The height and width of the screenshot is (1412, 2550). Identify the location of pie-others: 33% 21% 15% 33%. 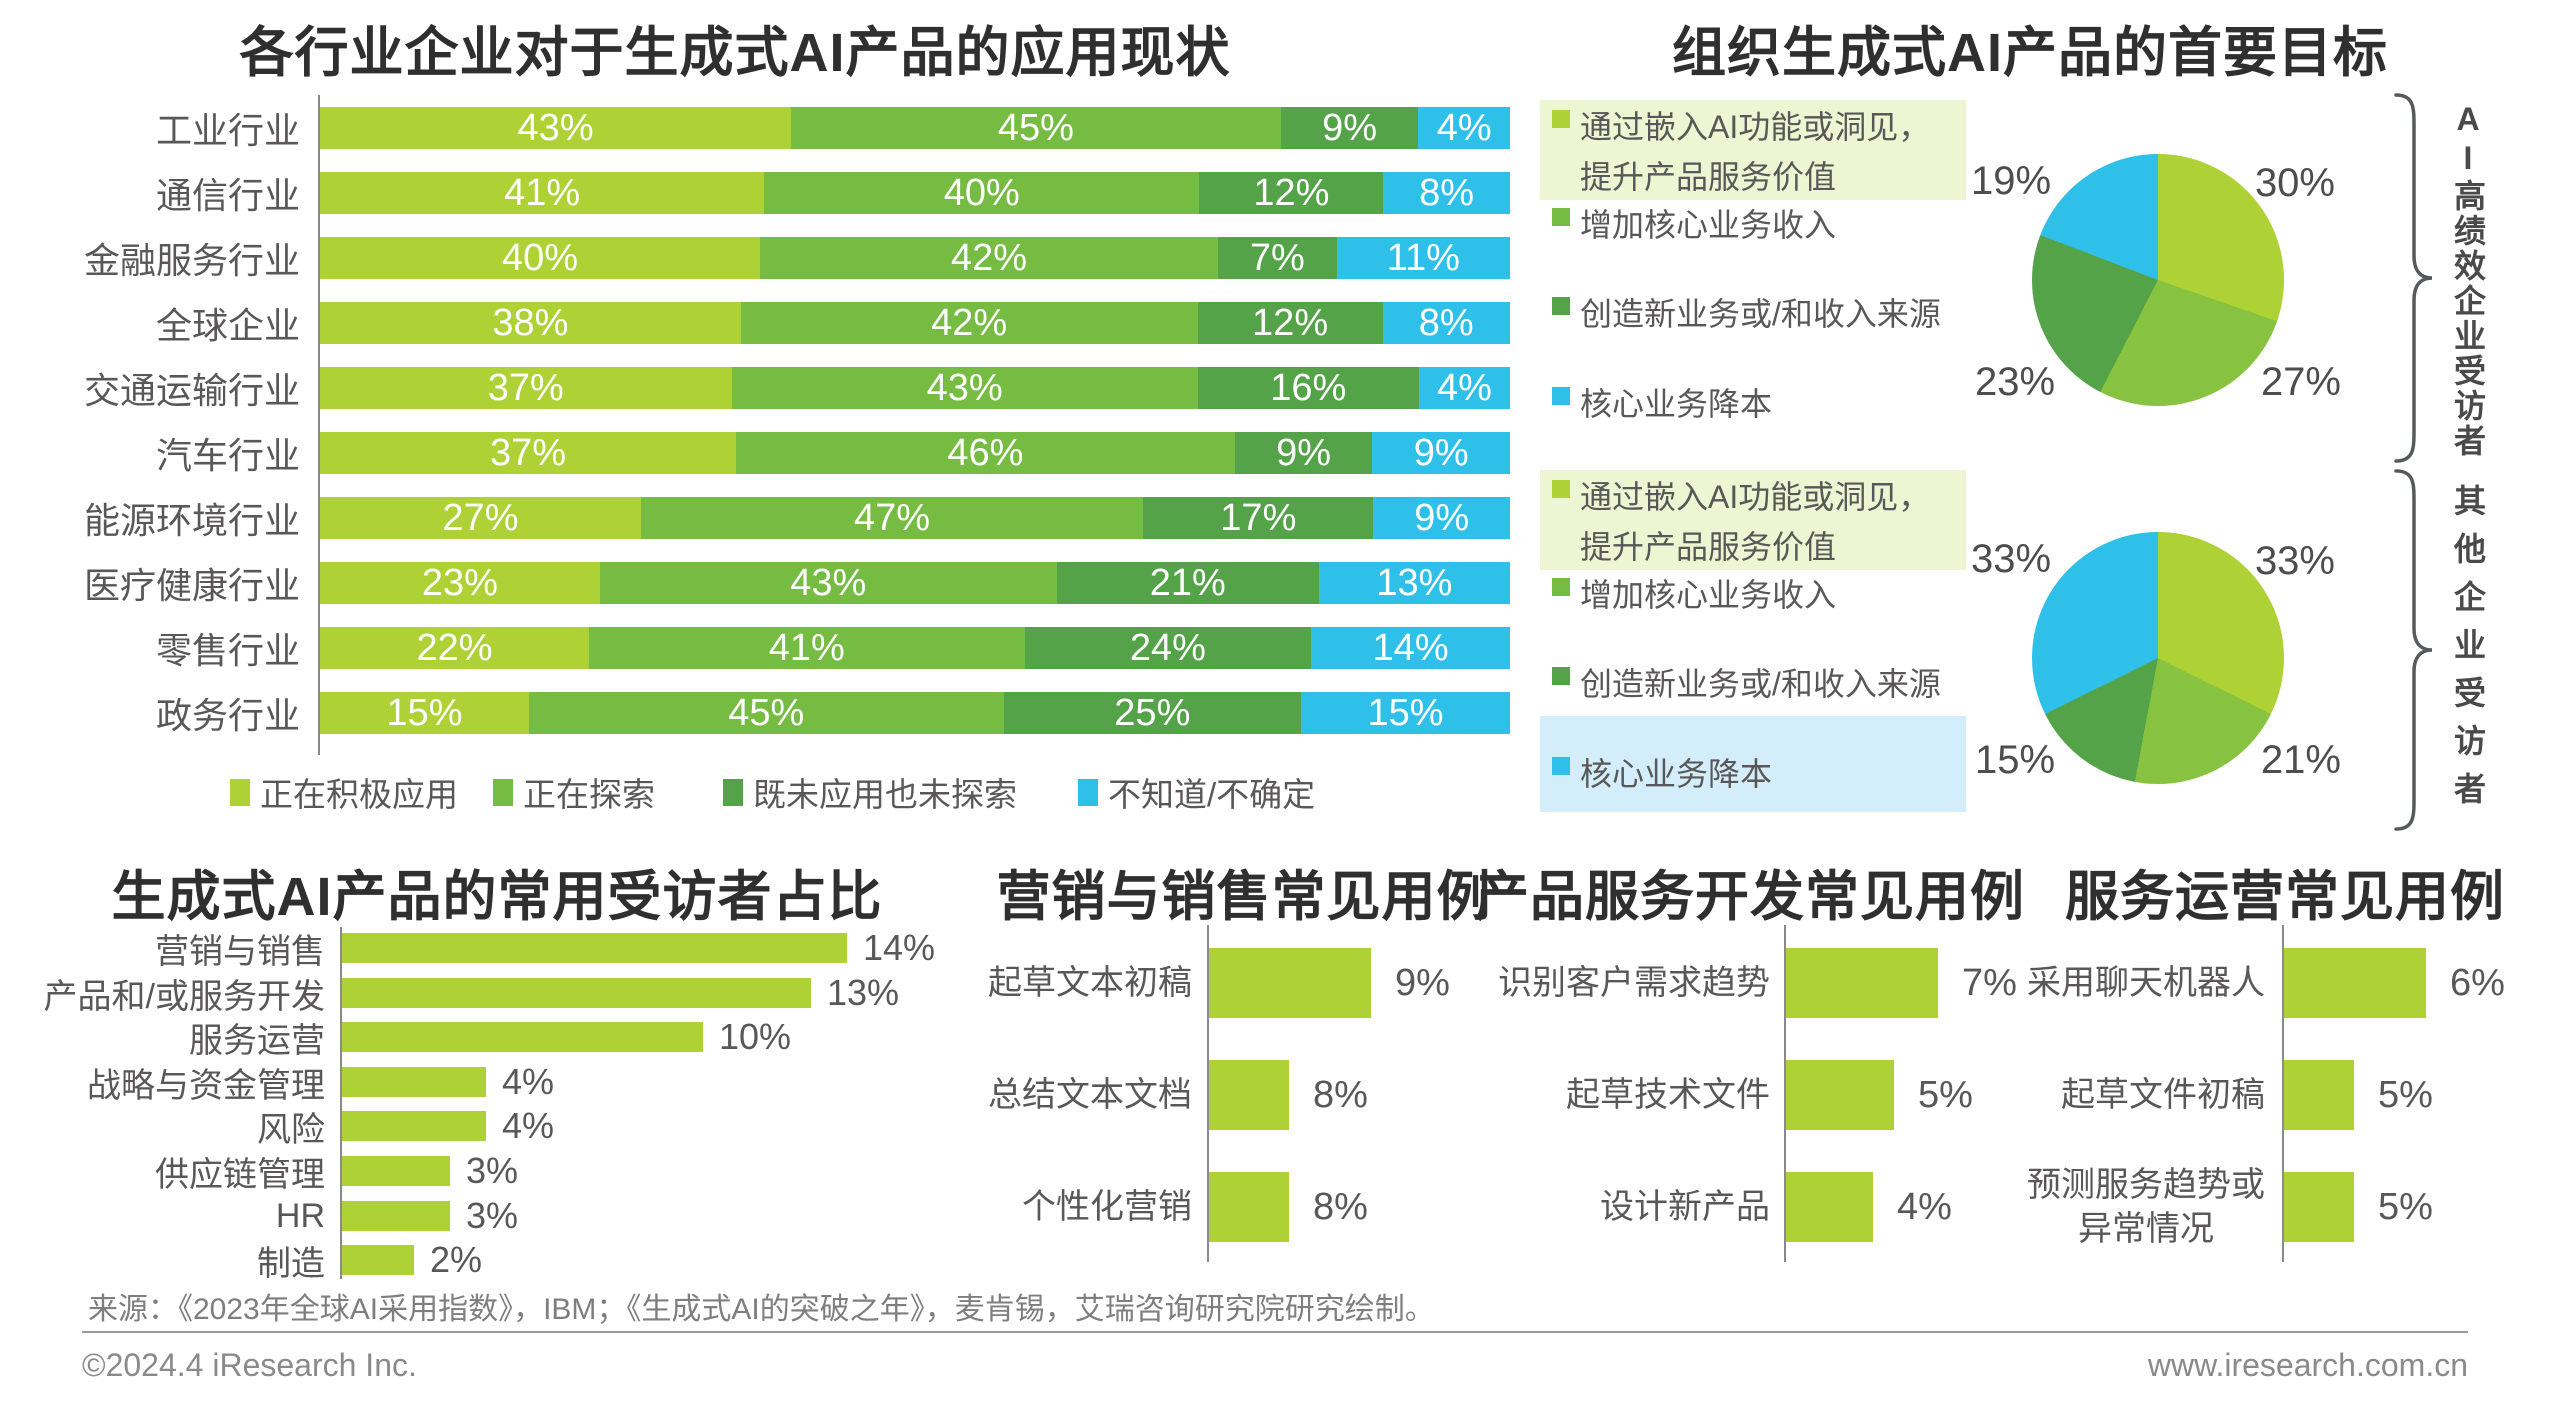
(2145, 658).